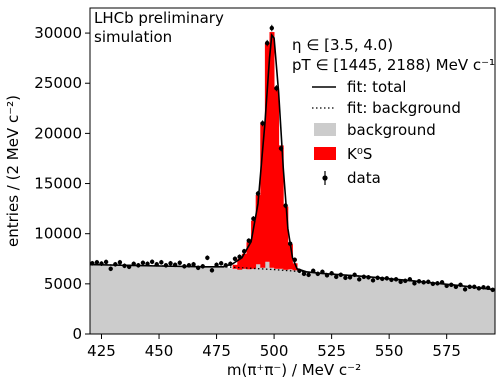  What do you see at coordinates (63, 284) in the screenshot?
I see `y-tick-label: 5000` at bounding box center [63, 284].